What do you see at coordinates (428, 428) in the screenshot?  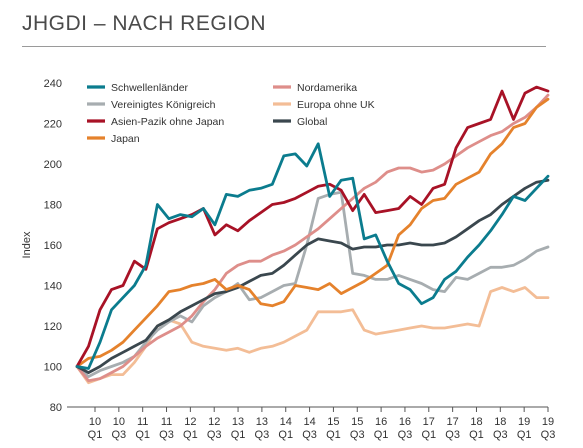 I see `x-tick-label: 17 Q1` at bounding box center [428, 428].